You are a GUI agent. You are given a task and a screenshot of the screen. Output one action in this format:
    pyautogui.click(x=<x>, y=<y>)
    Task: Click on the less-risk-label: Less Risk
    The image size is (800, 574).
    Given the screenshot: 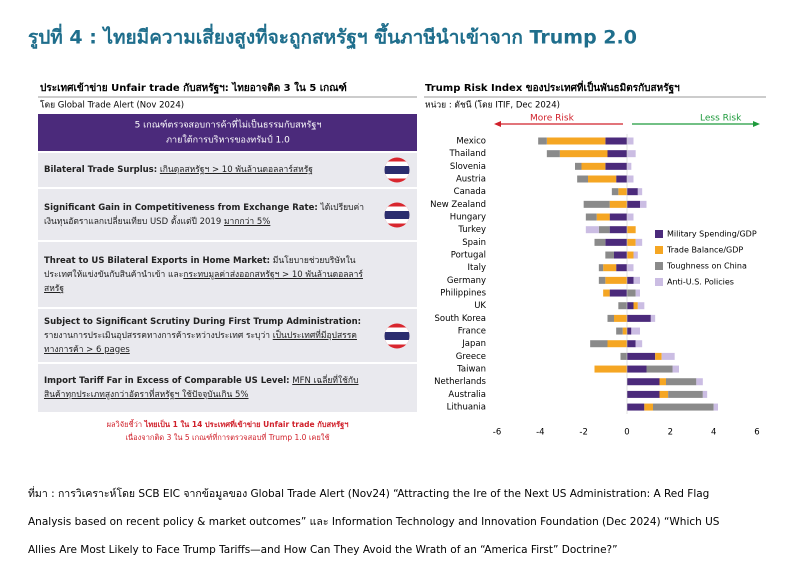 What is the action you would take?
    pyautogui.click(x=721, y=119)
    